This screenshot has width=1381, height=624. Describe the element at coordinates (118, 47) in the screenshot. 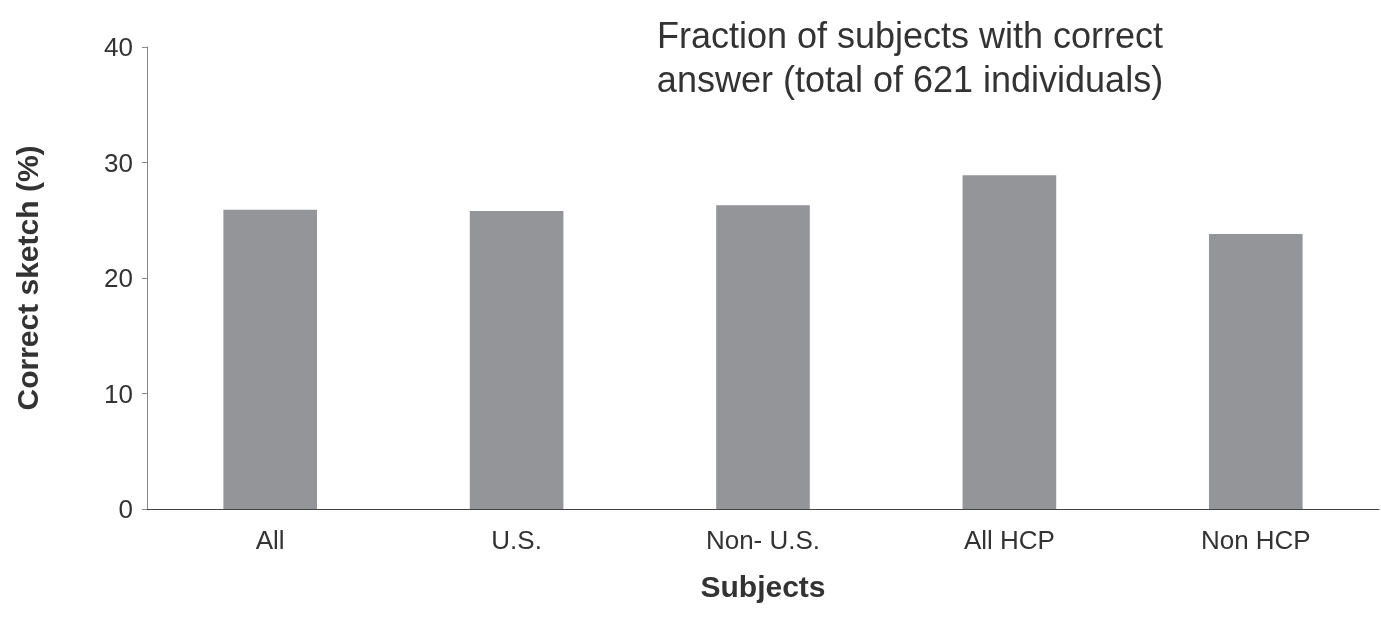

I see `y-tick-label: 40` at that location.